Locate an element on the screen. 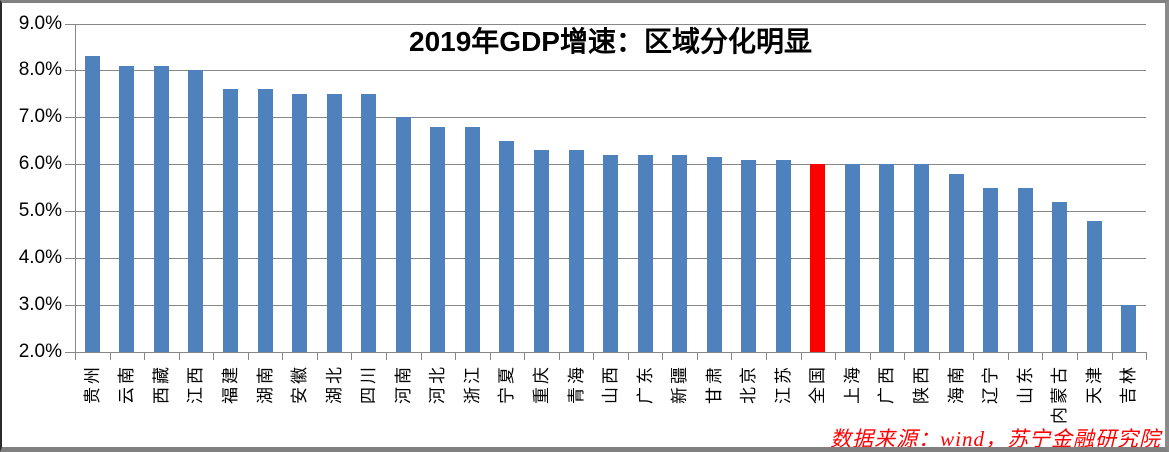 Image resolution: width=1169 pixels, height=452 pixels. x-axis-label: 四川 is located at coordinates (369, 384).